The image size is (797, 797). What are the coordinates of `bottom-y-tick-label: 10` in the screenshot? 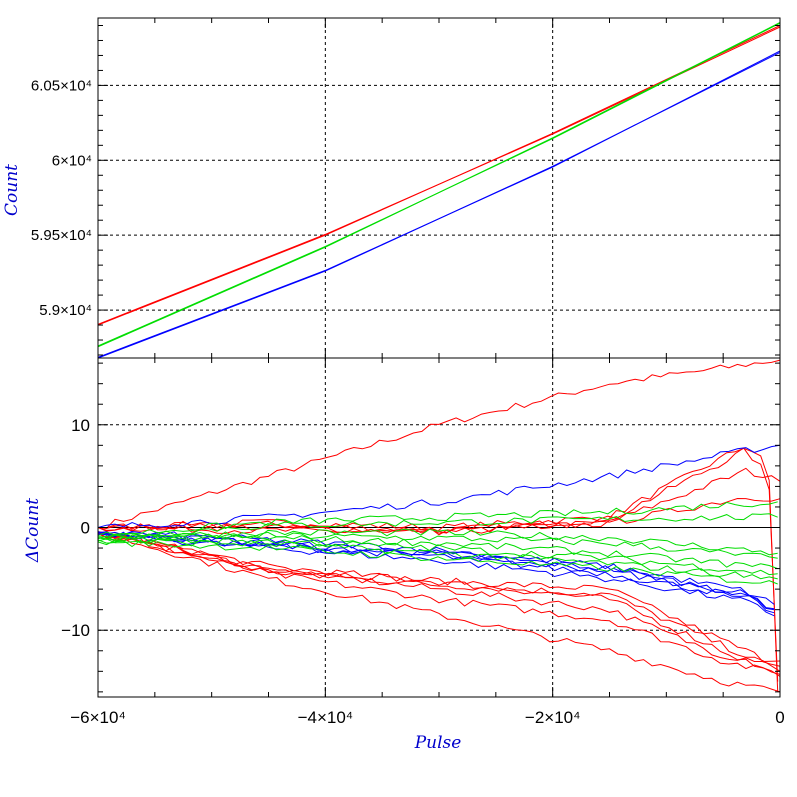 It's located at (80, 425).